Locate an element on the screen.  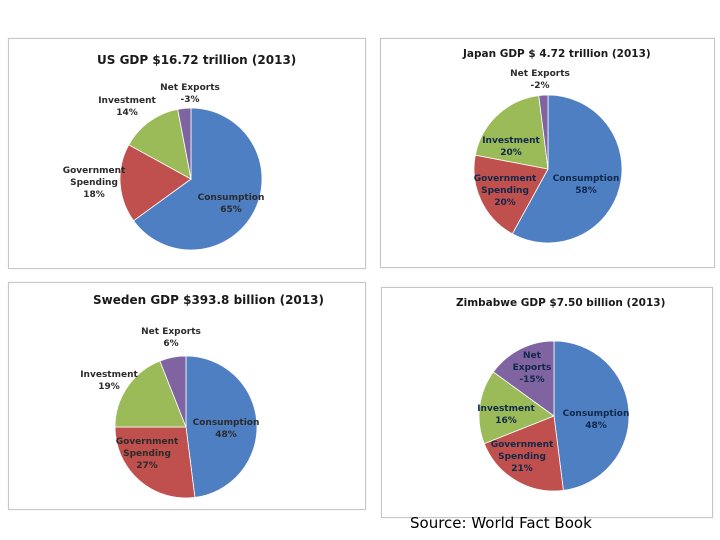
japan-slice-consumption is located at coordinates (567, 169).